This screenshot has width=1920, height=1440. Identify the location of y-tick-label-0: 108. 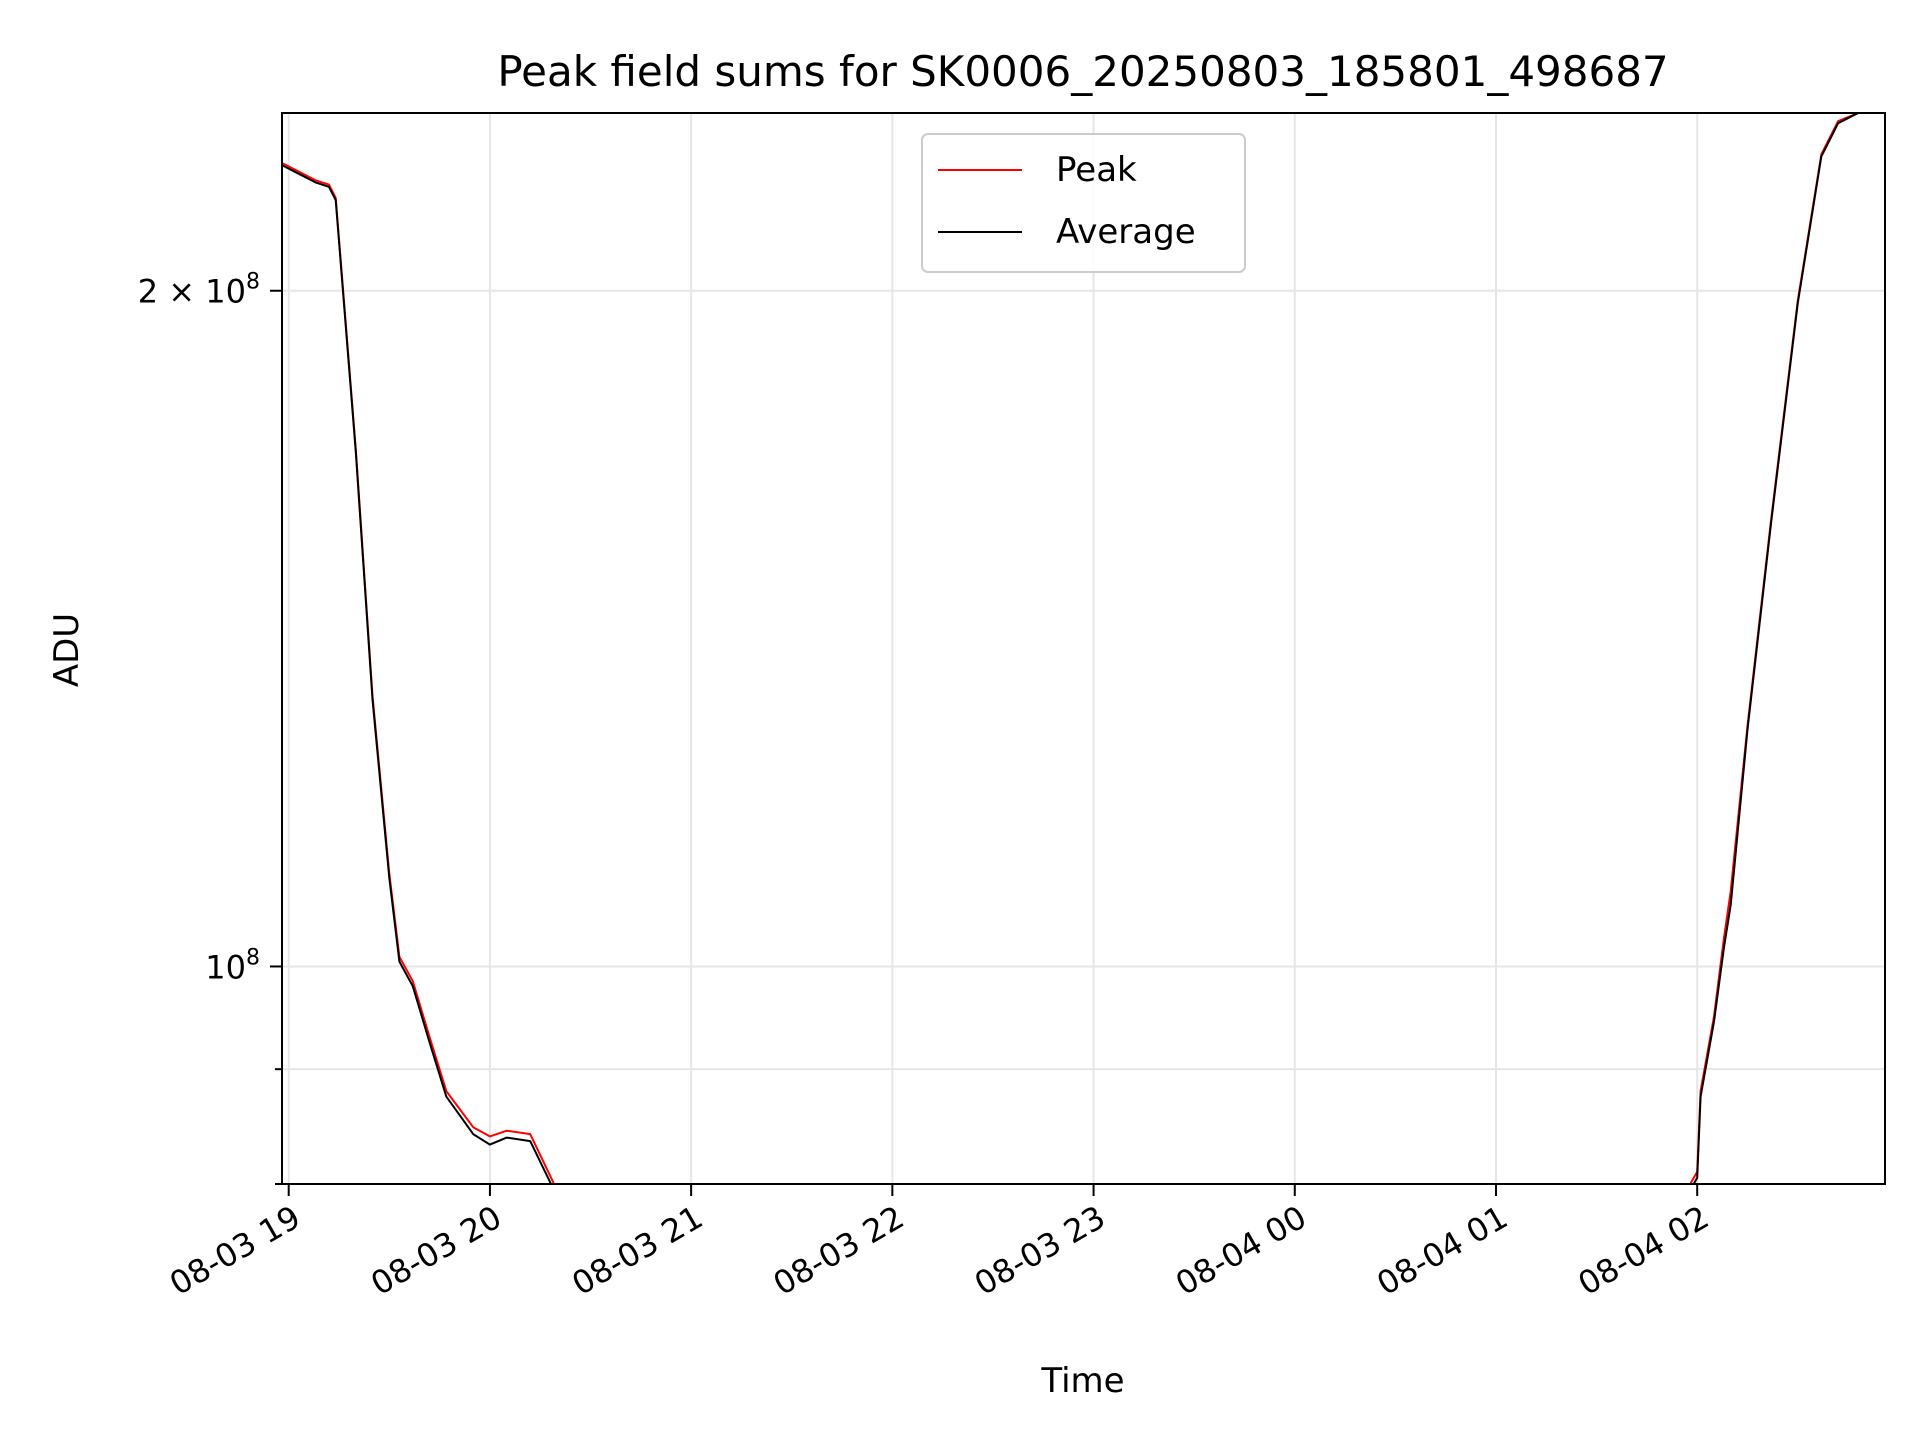
(232, 965).